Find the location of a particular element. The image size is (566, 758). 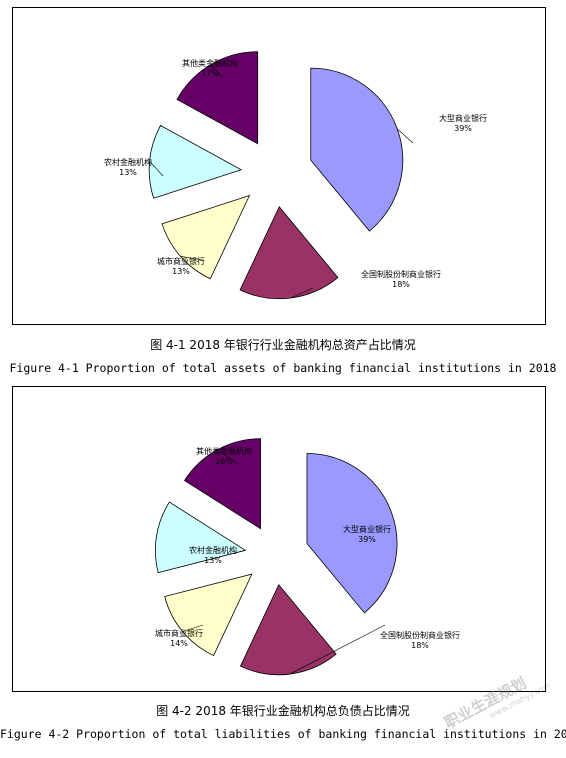

slice-percent-label: 14% is located at coordinates (179, 643).